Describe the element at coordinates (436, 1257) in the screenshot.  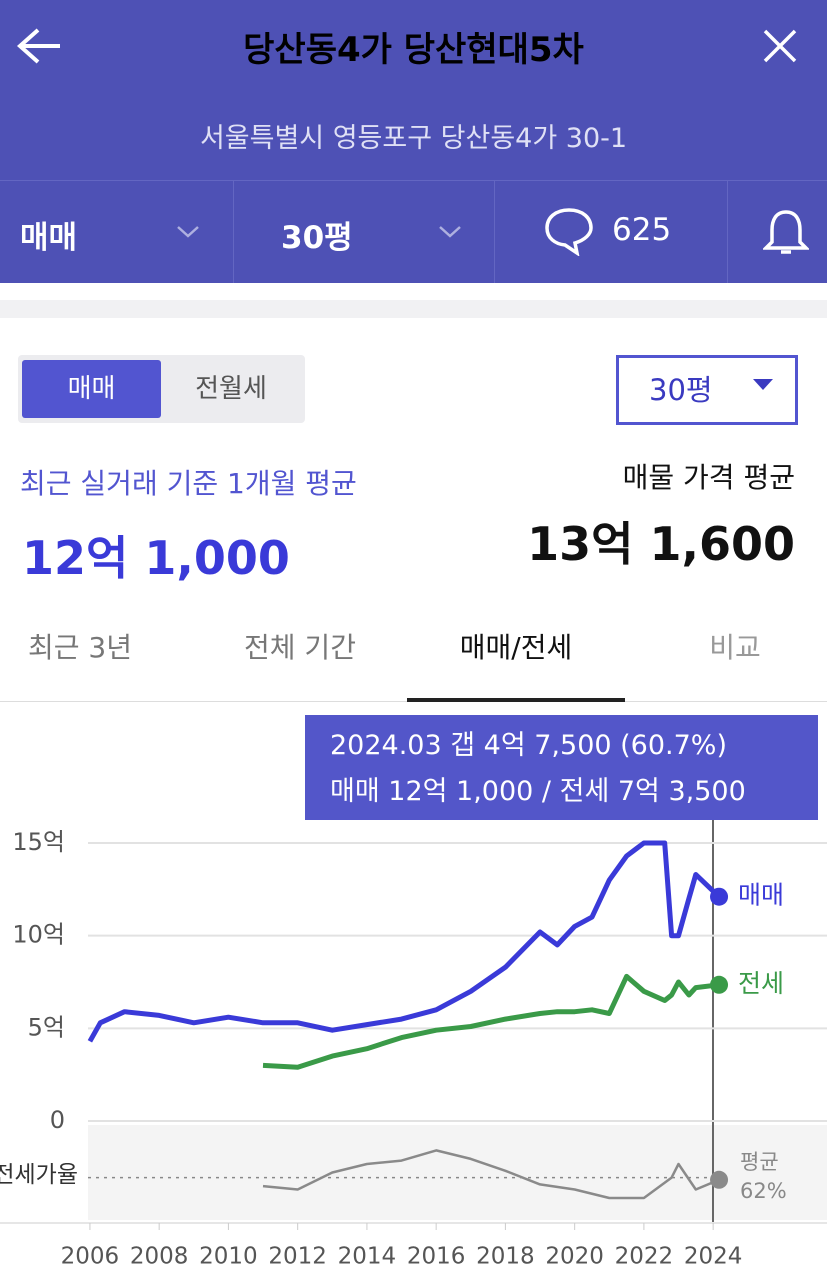
I see `x-tick-label: 2016` at that location.